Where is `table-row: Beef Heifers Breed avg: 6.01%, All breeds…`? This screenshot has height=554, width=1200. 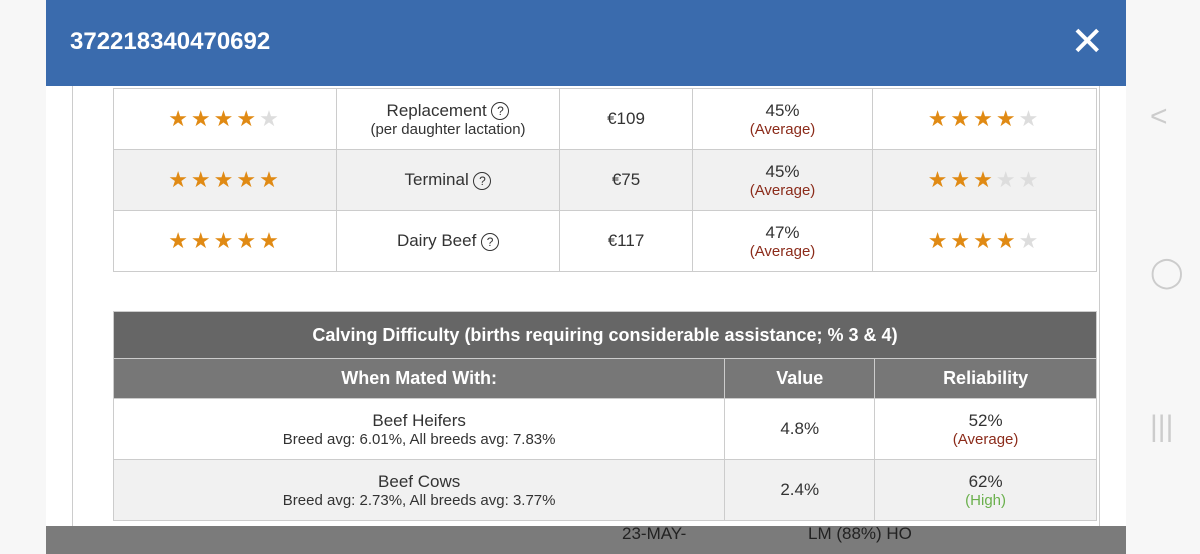
table-row: Beef Heifers Breed avg: 6.01%, All breeds… is located at coordinates (604, 429).